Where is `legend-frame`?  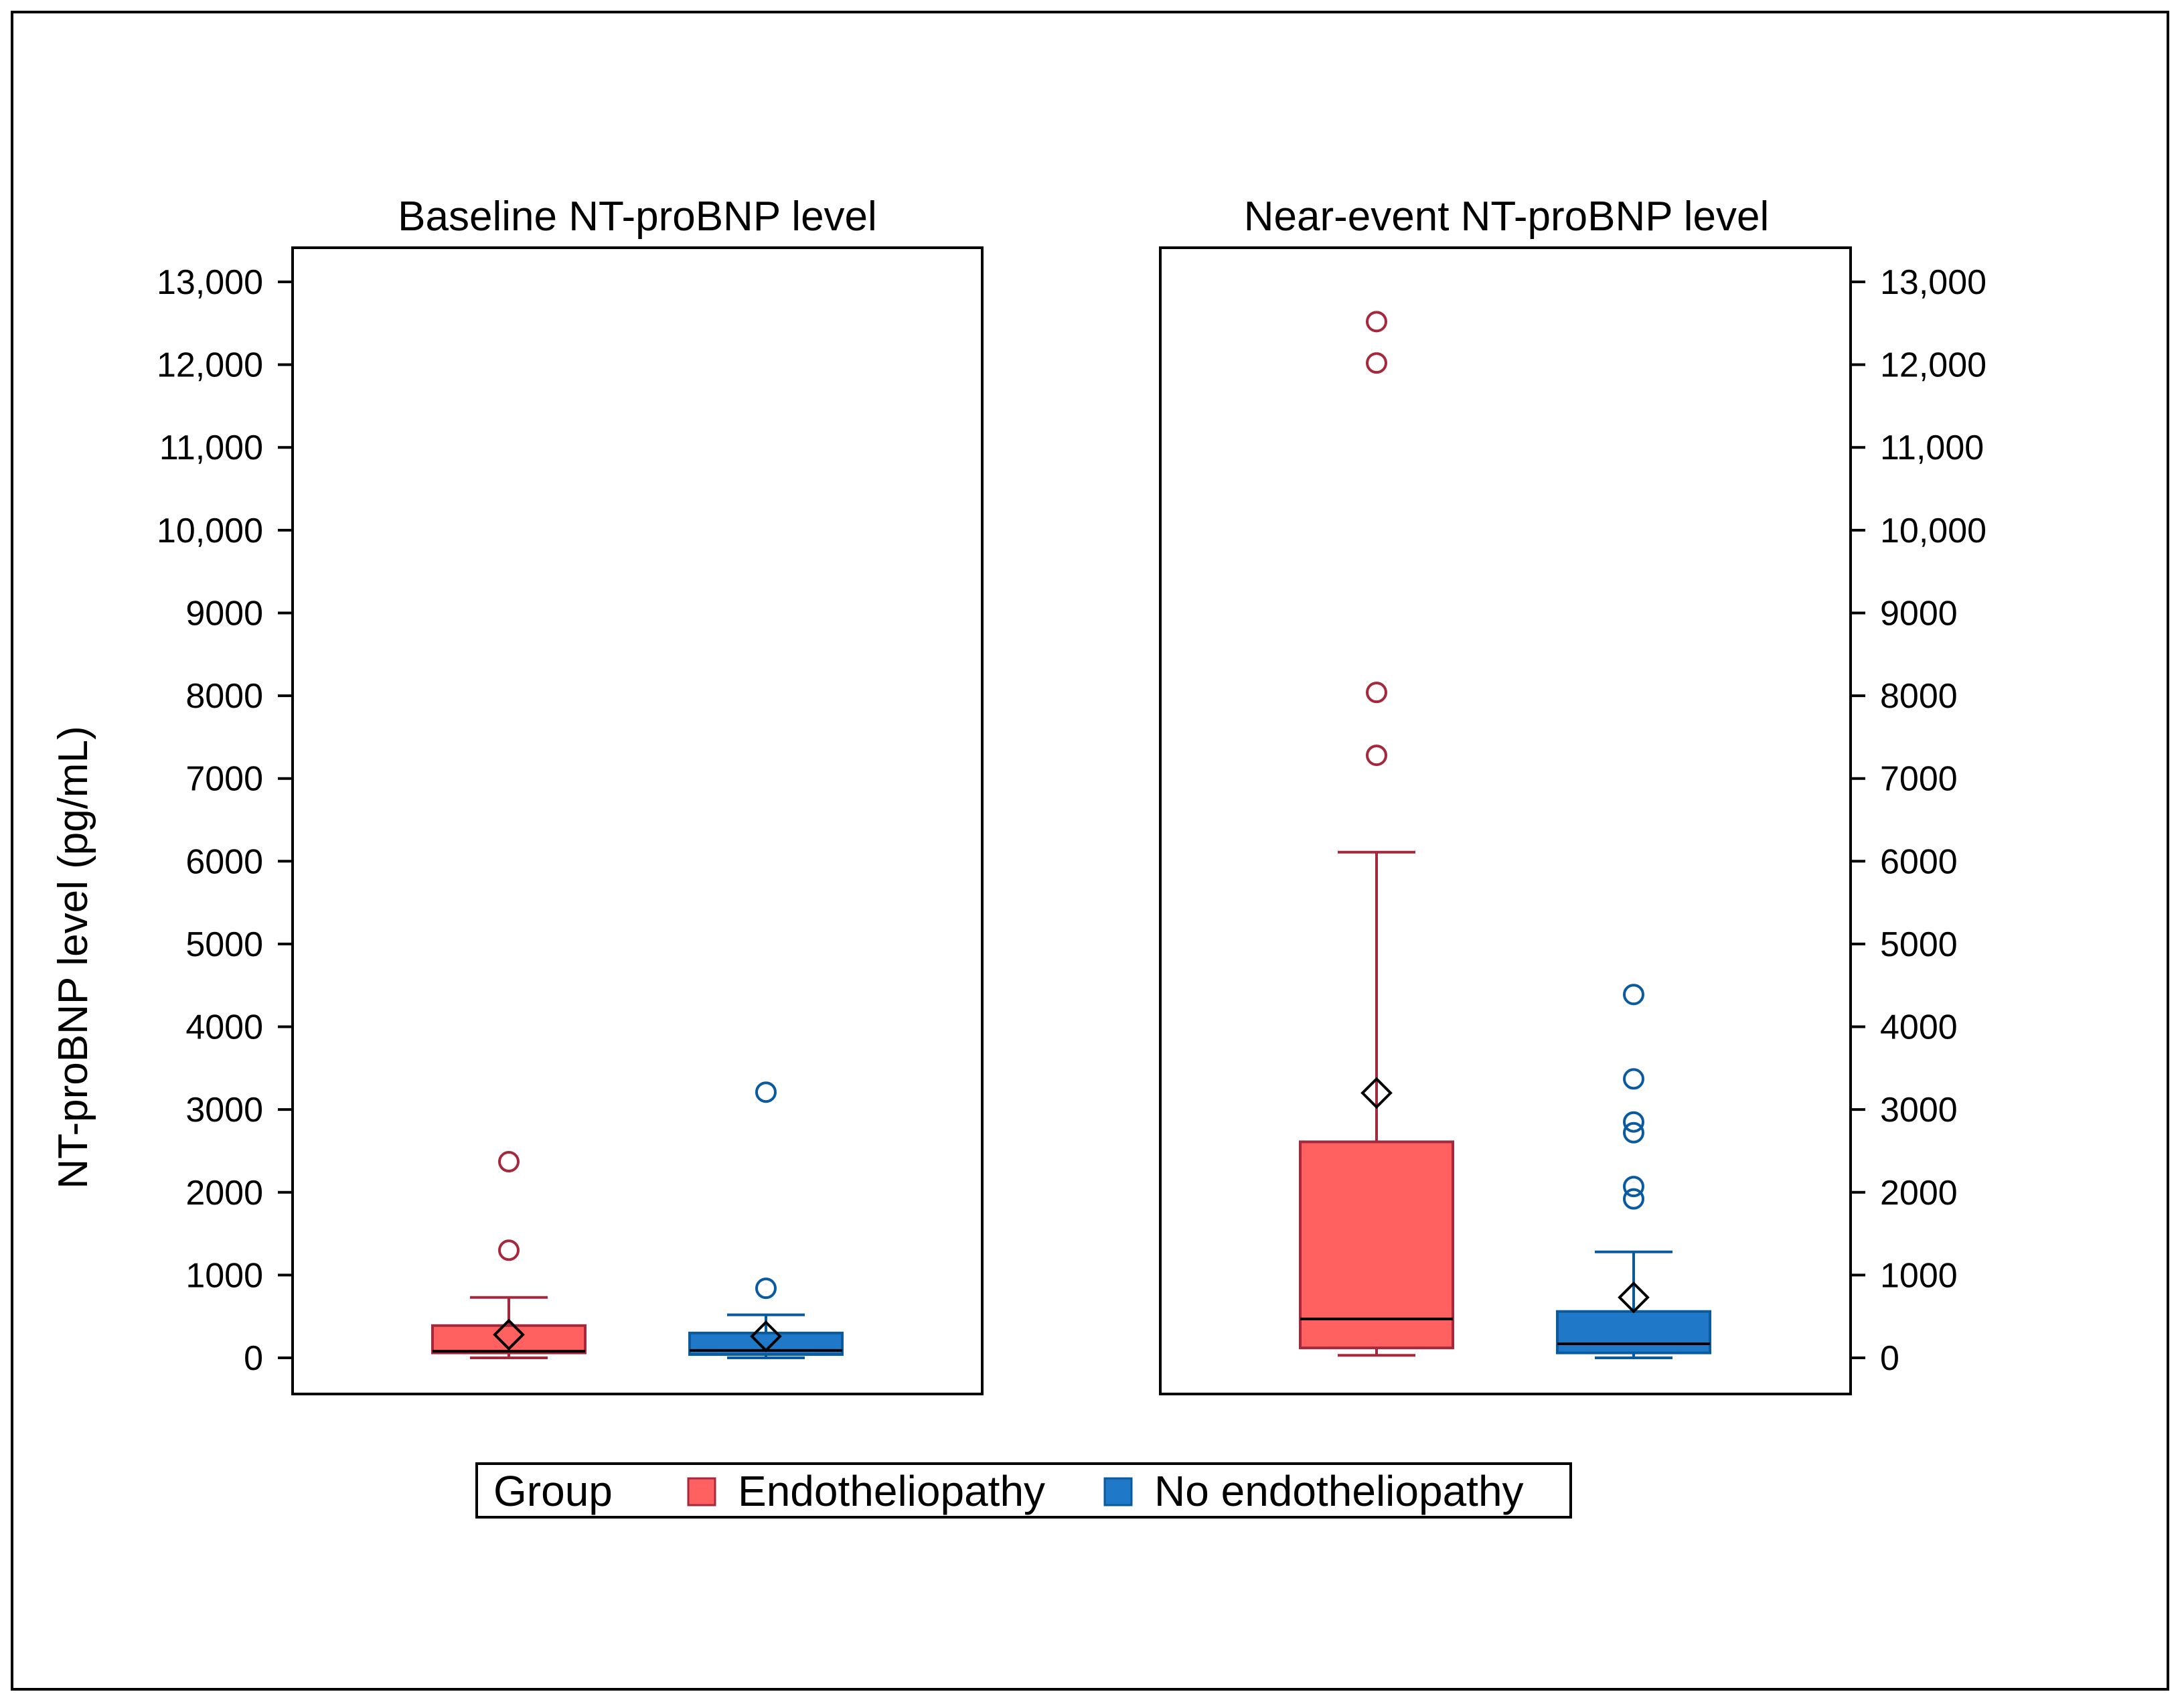 legend-frame is located at coordinates (1023, 1491).